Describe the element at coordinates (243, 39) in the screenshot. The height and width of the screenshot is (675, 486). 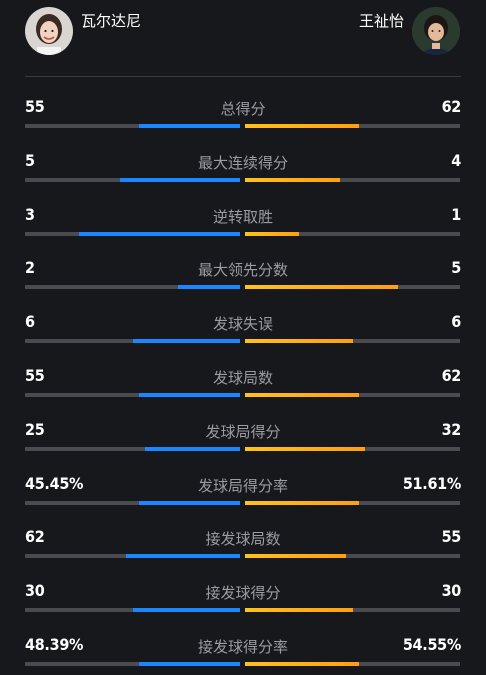
I see `match-header: 瓦尔达尼 王祉怡` at that location.